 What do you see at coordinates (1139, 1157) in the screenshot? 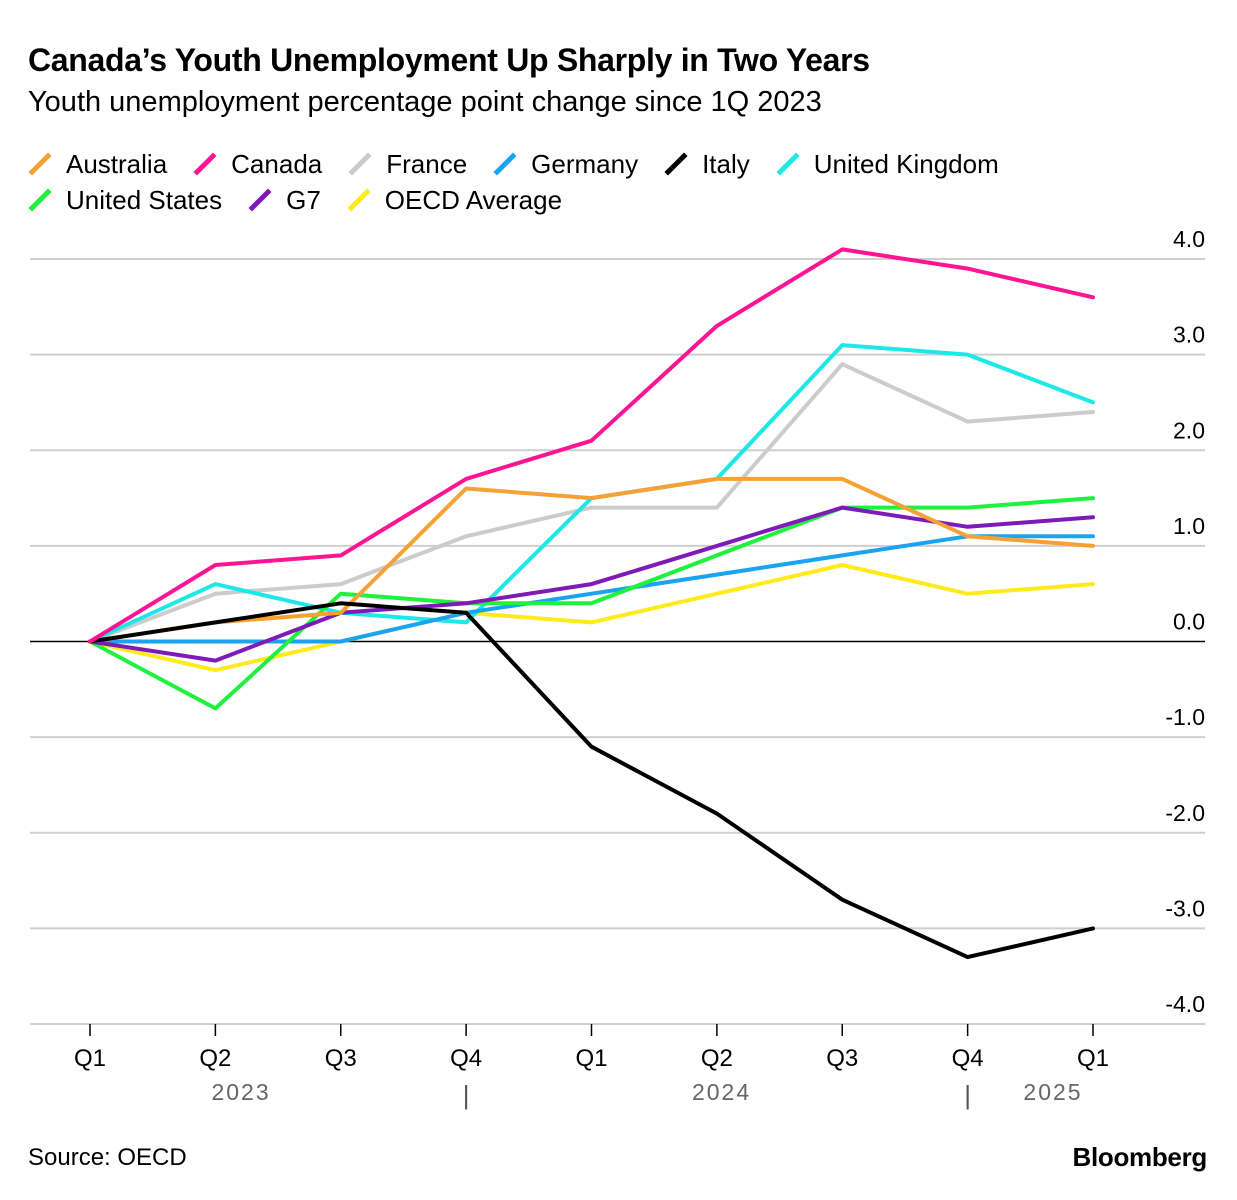
I see `bloomberg-logo: Bloomberg` at bounding box center [1139, 1157].